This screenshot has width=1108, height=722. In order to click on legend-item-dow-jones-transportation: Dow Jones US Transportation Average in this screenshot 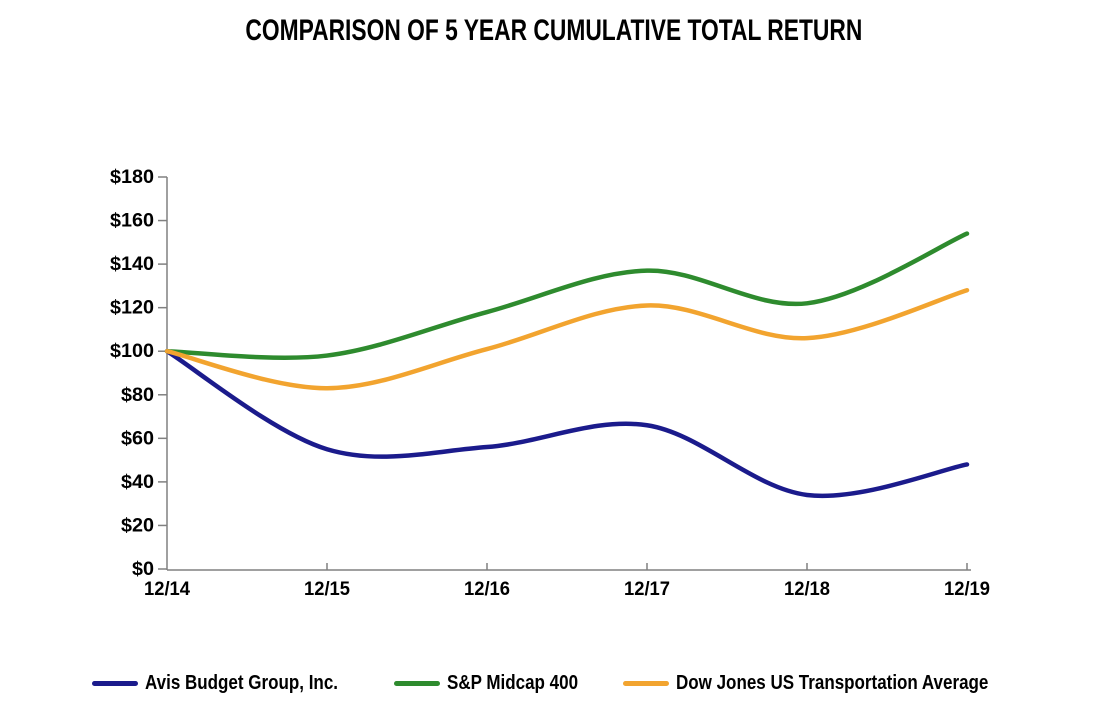, I will do `click(833, 683)`.